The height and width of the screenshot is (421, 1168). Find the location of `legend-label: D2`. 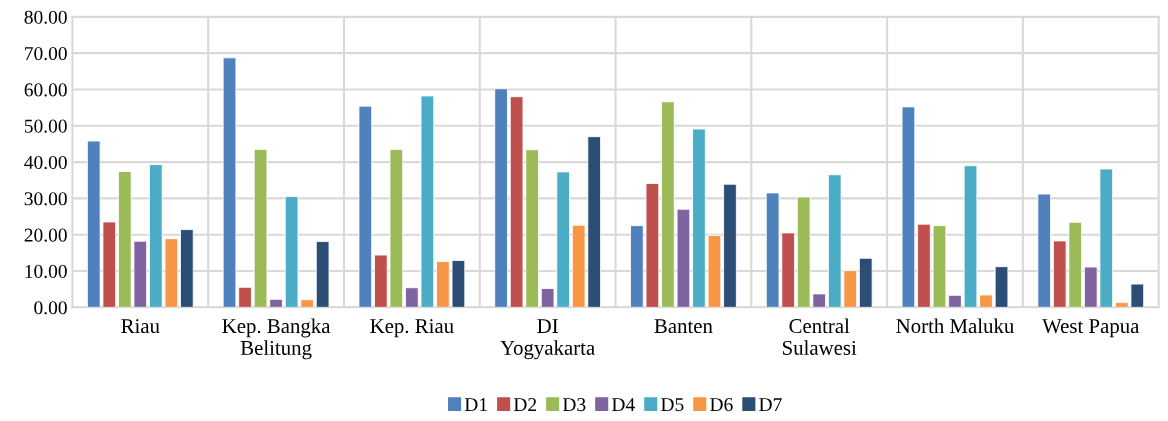

legend-label: D2 is located at coordinates (525, 404).